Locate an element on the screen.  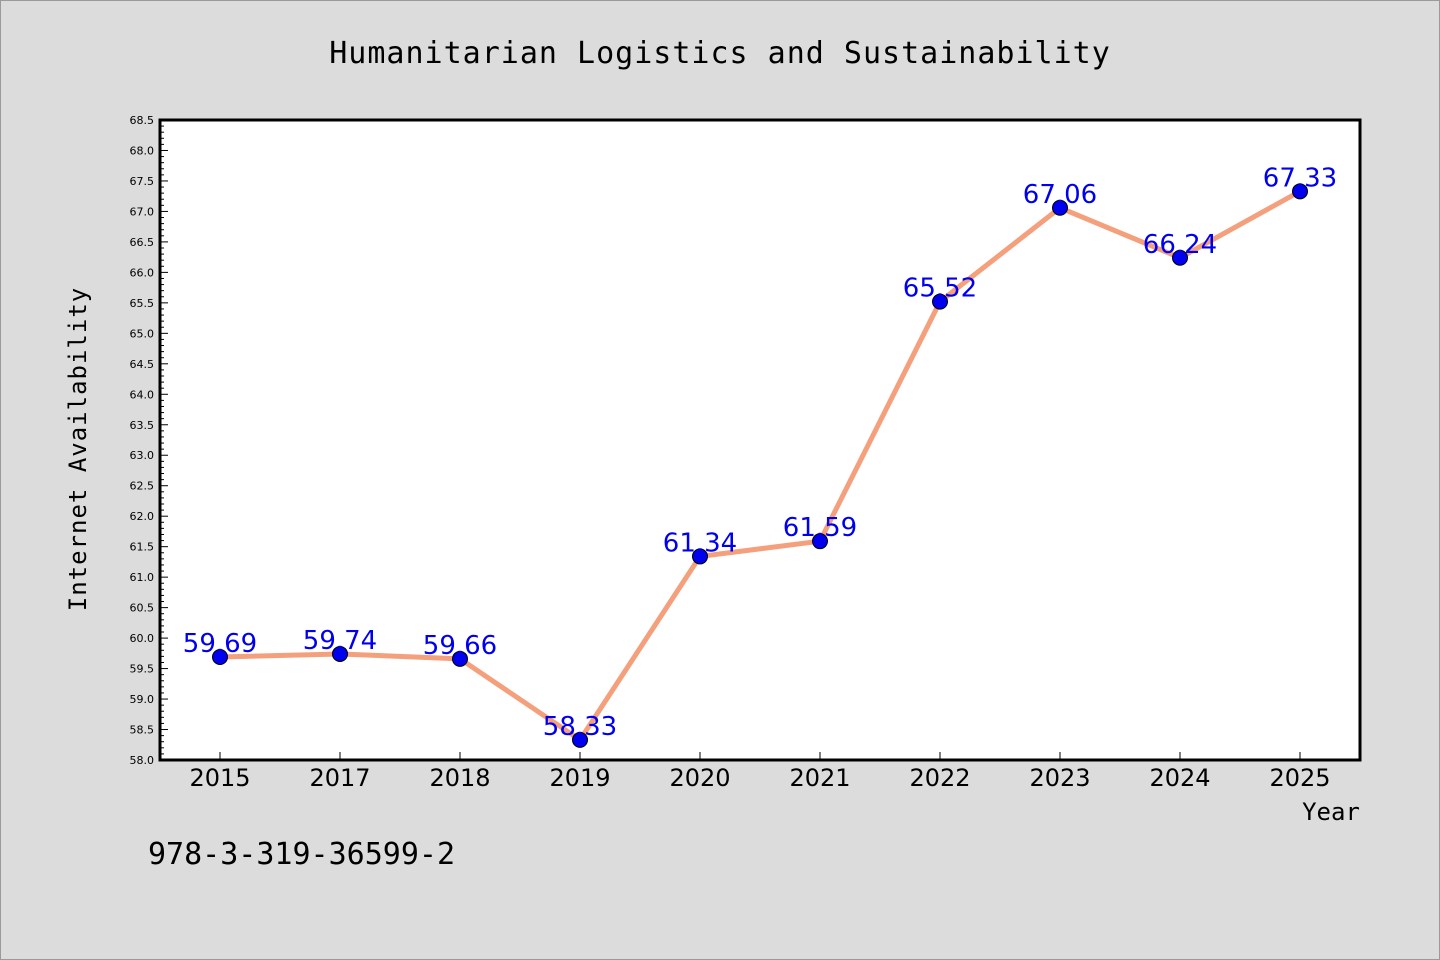
y-tick-label: 60.5 is located at coordinates (142, 608).